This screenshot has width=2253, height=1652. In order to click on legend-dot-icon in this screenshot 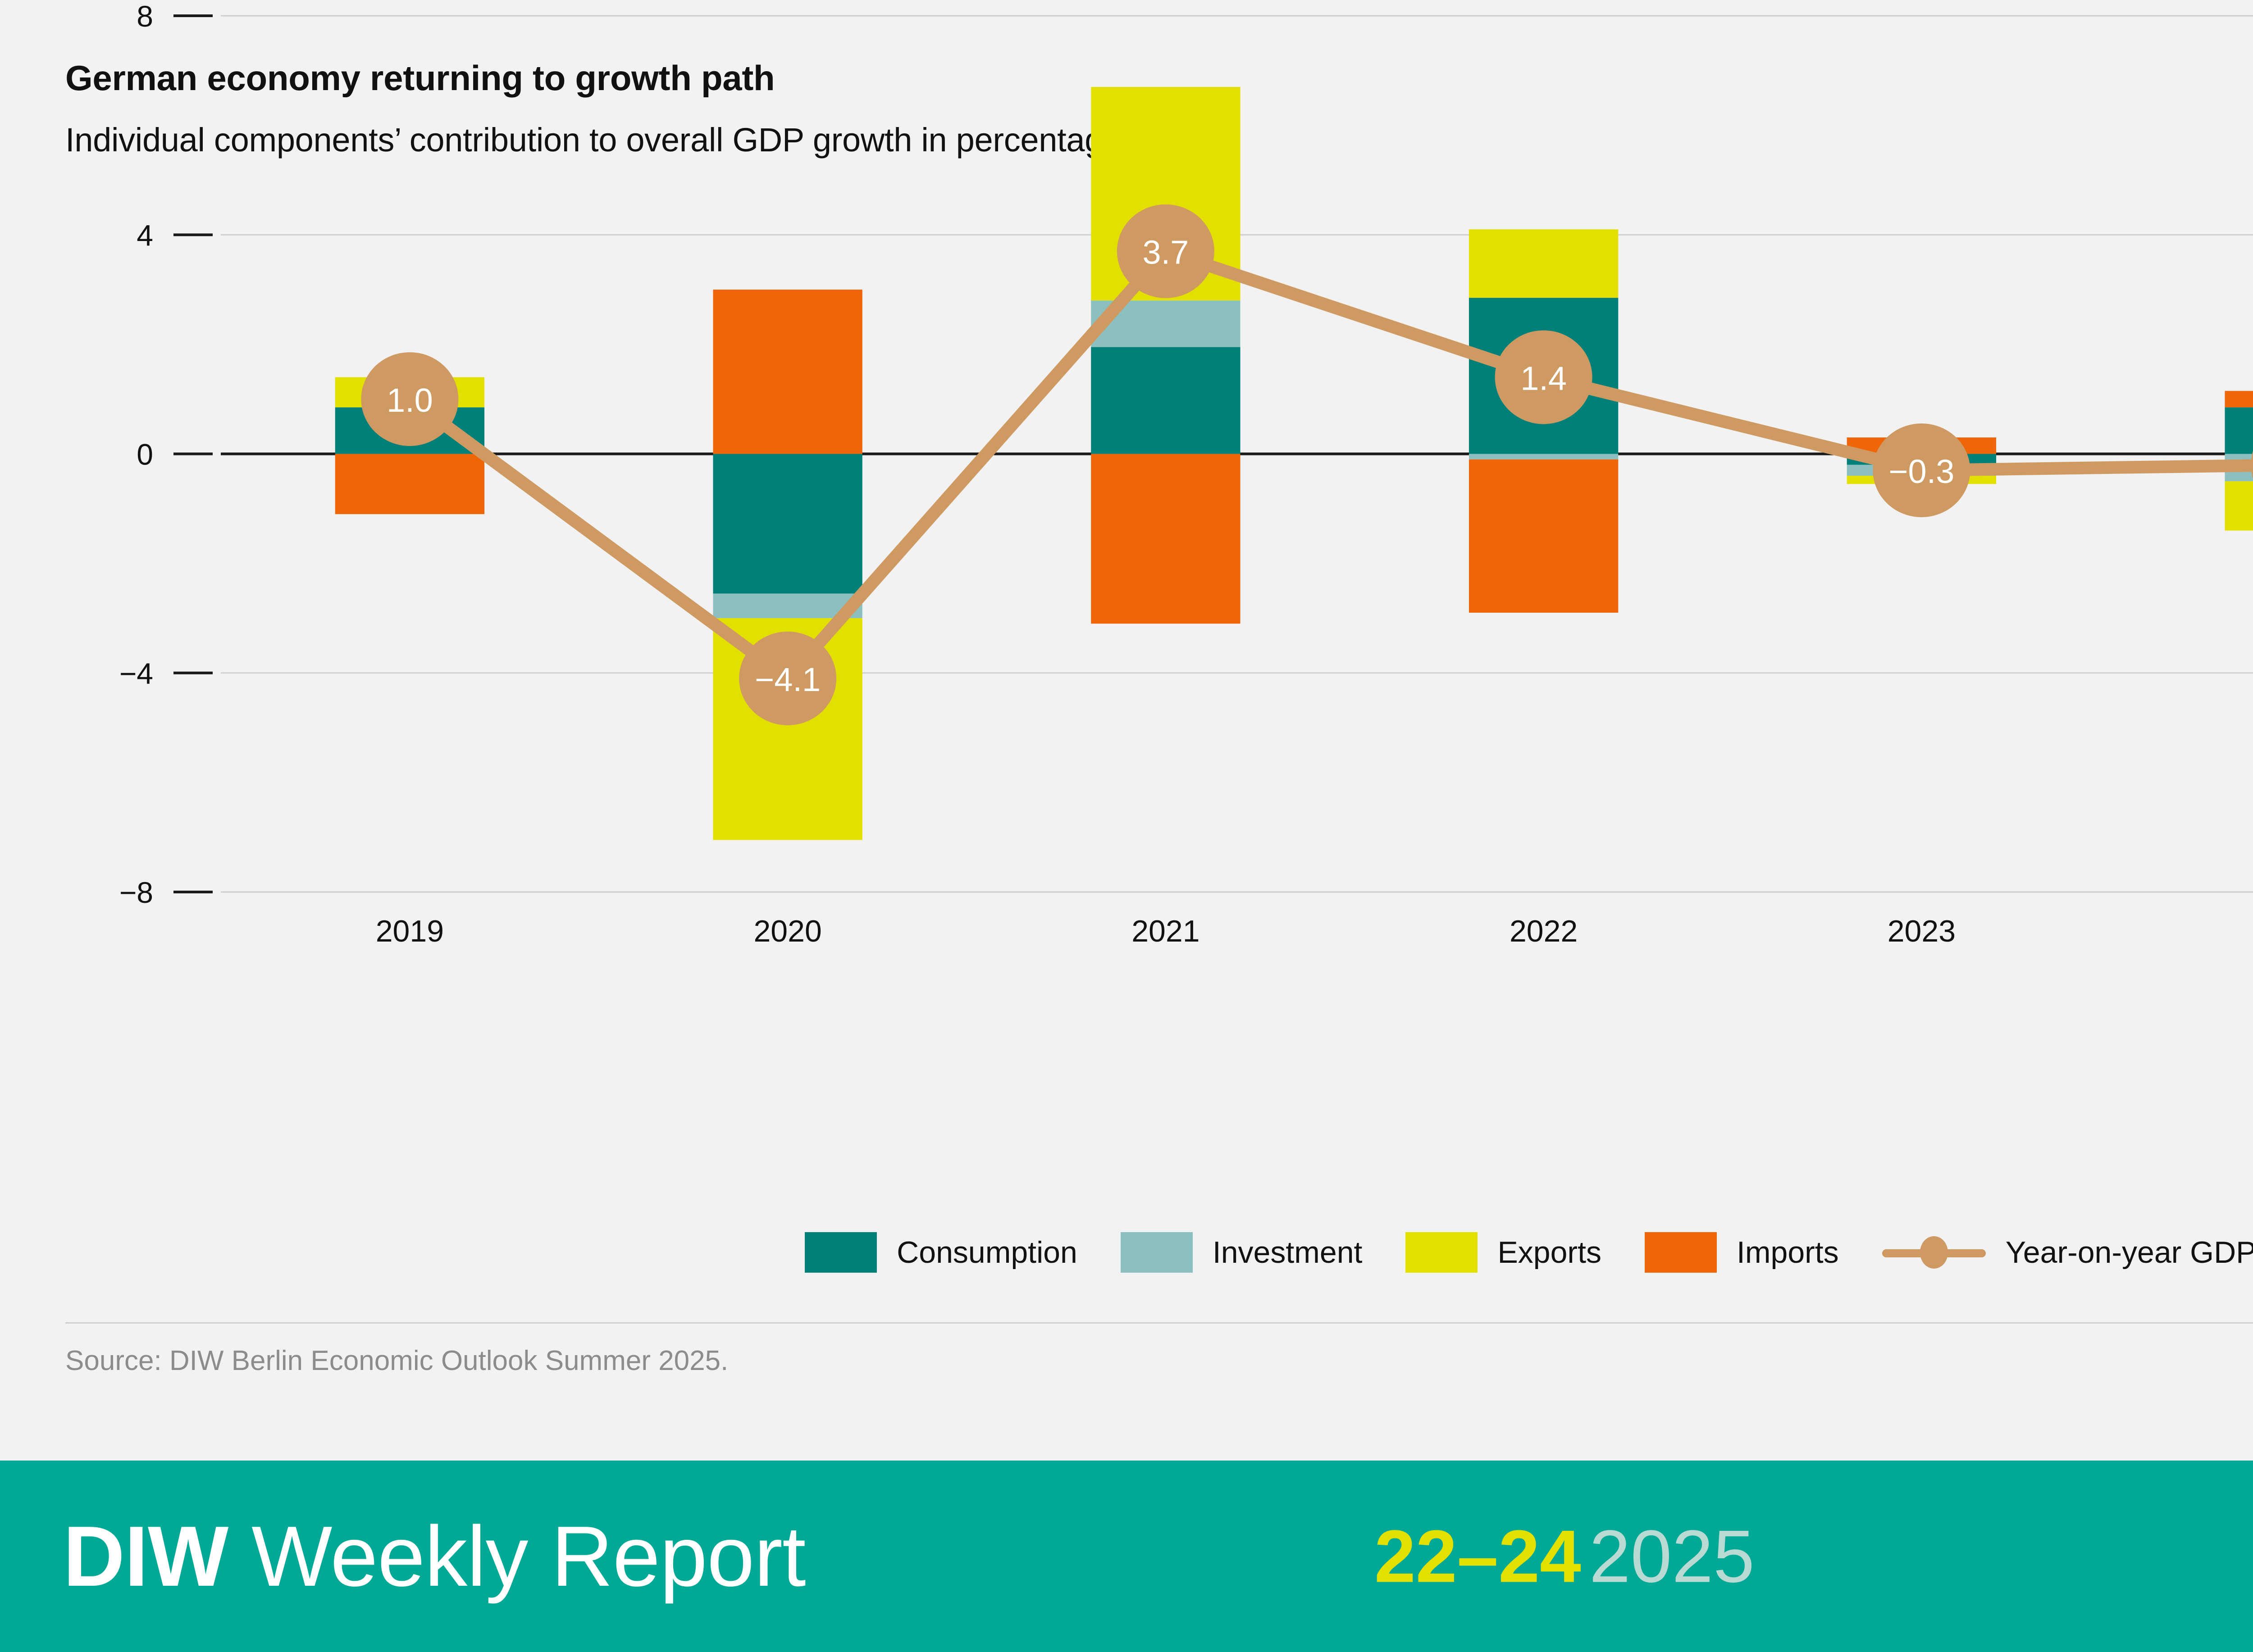, I will do `click(1934, 1252)`.